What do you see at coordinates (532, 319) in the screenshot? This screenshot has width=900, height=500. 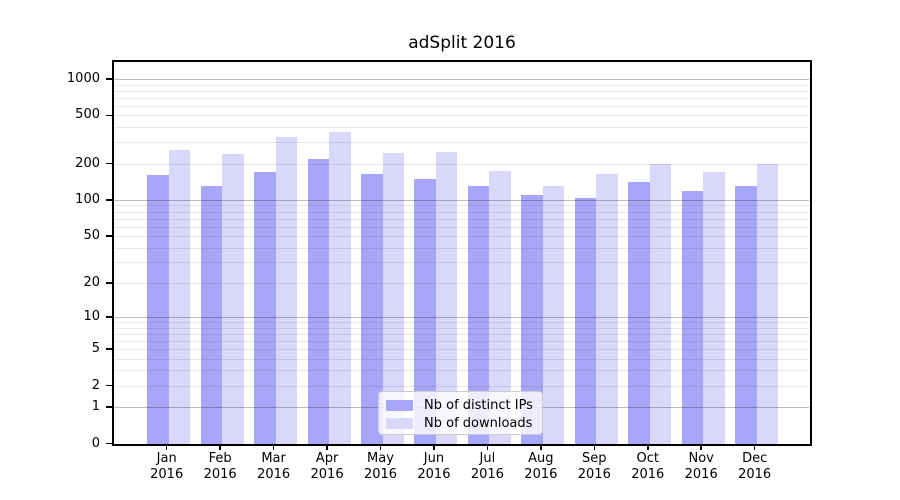 I see `bar-distinct-ips-aug` at bounding box center [532, 319].